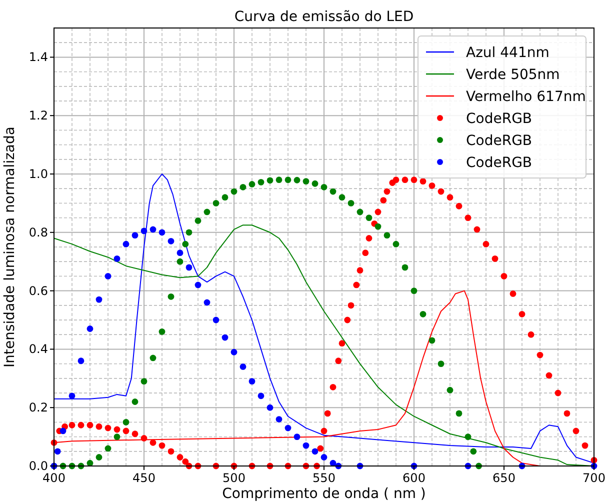 Image resolution: width=608 pixels, height=502 pixels. I want to click on y-tick-label: 0.8, so click(38, 232).